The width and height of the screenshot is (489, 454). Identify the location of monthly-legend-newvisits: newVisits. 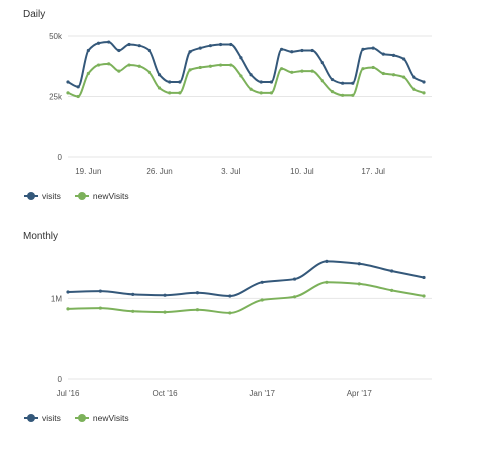
(101, 418).